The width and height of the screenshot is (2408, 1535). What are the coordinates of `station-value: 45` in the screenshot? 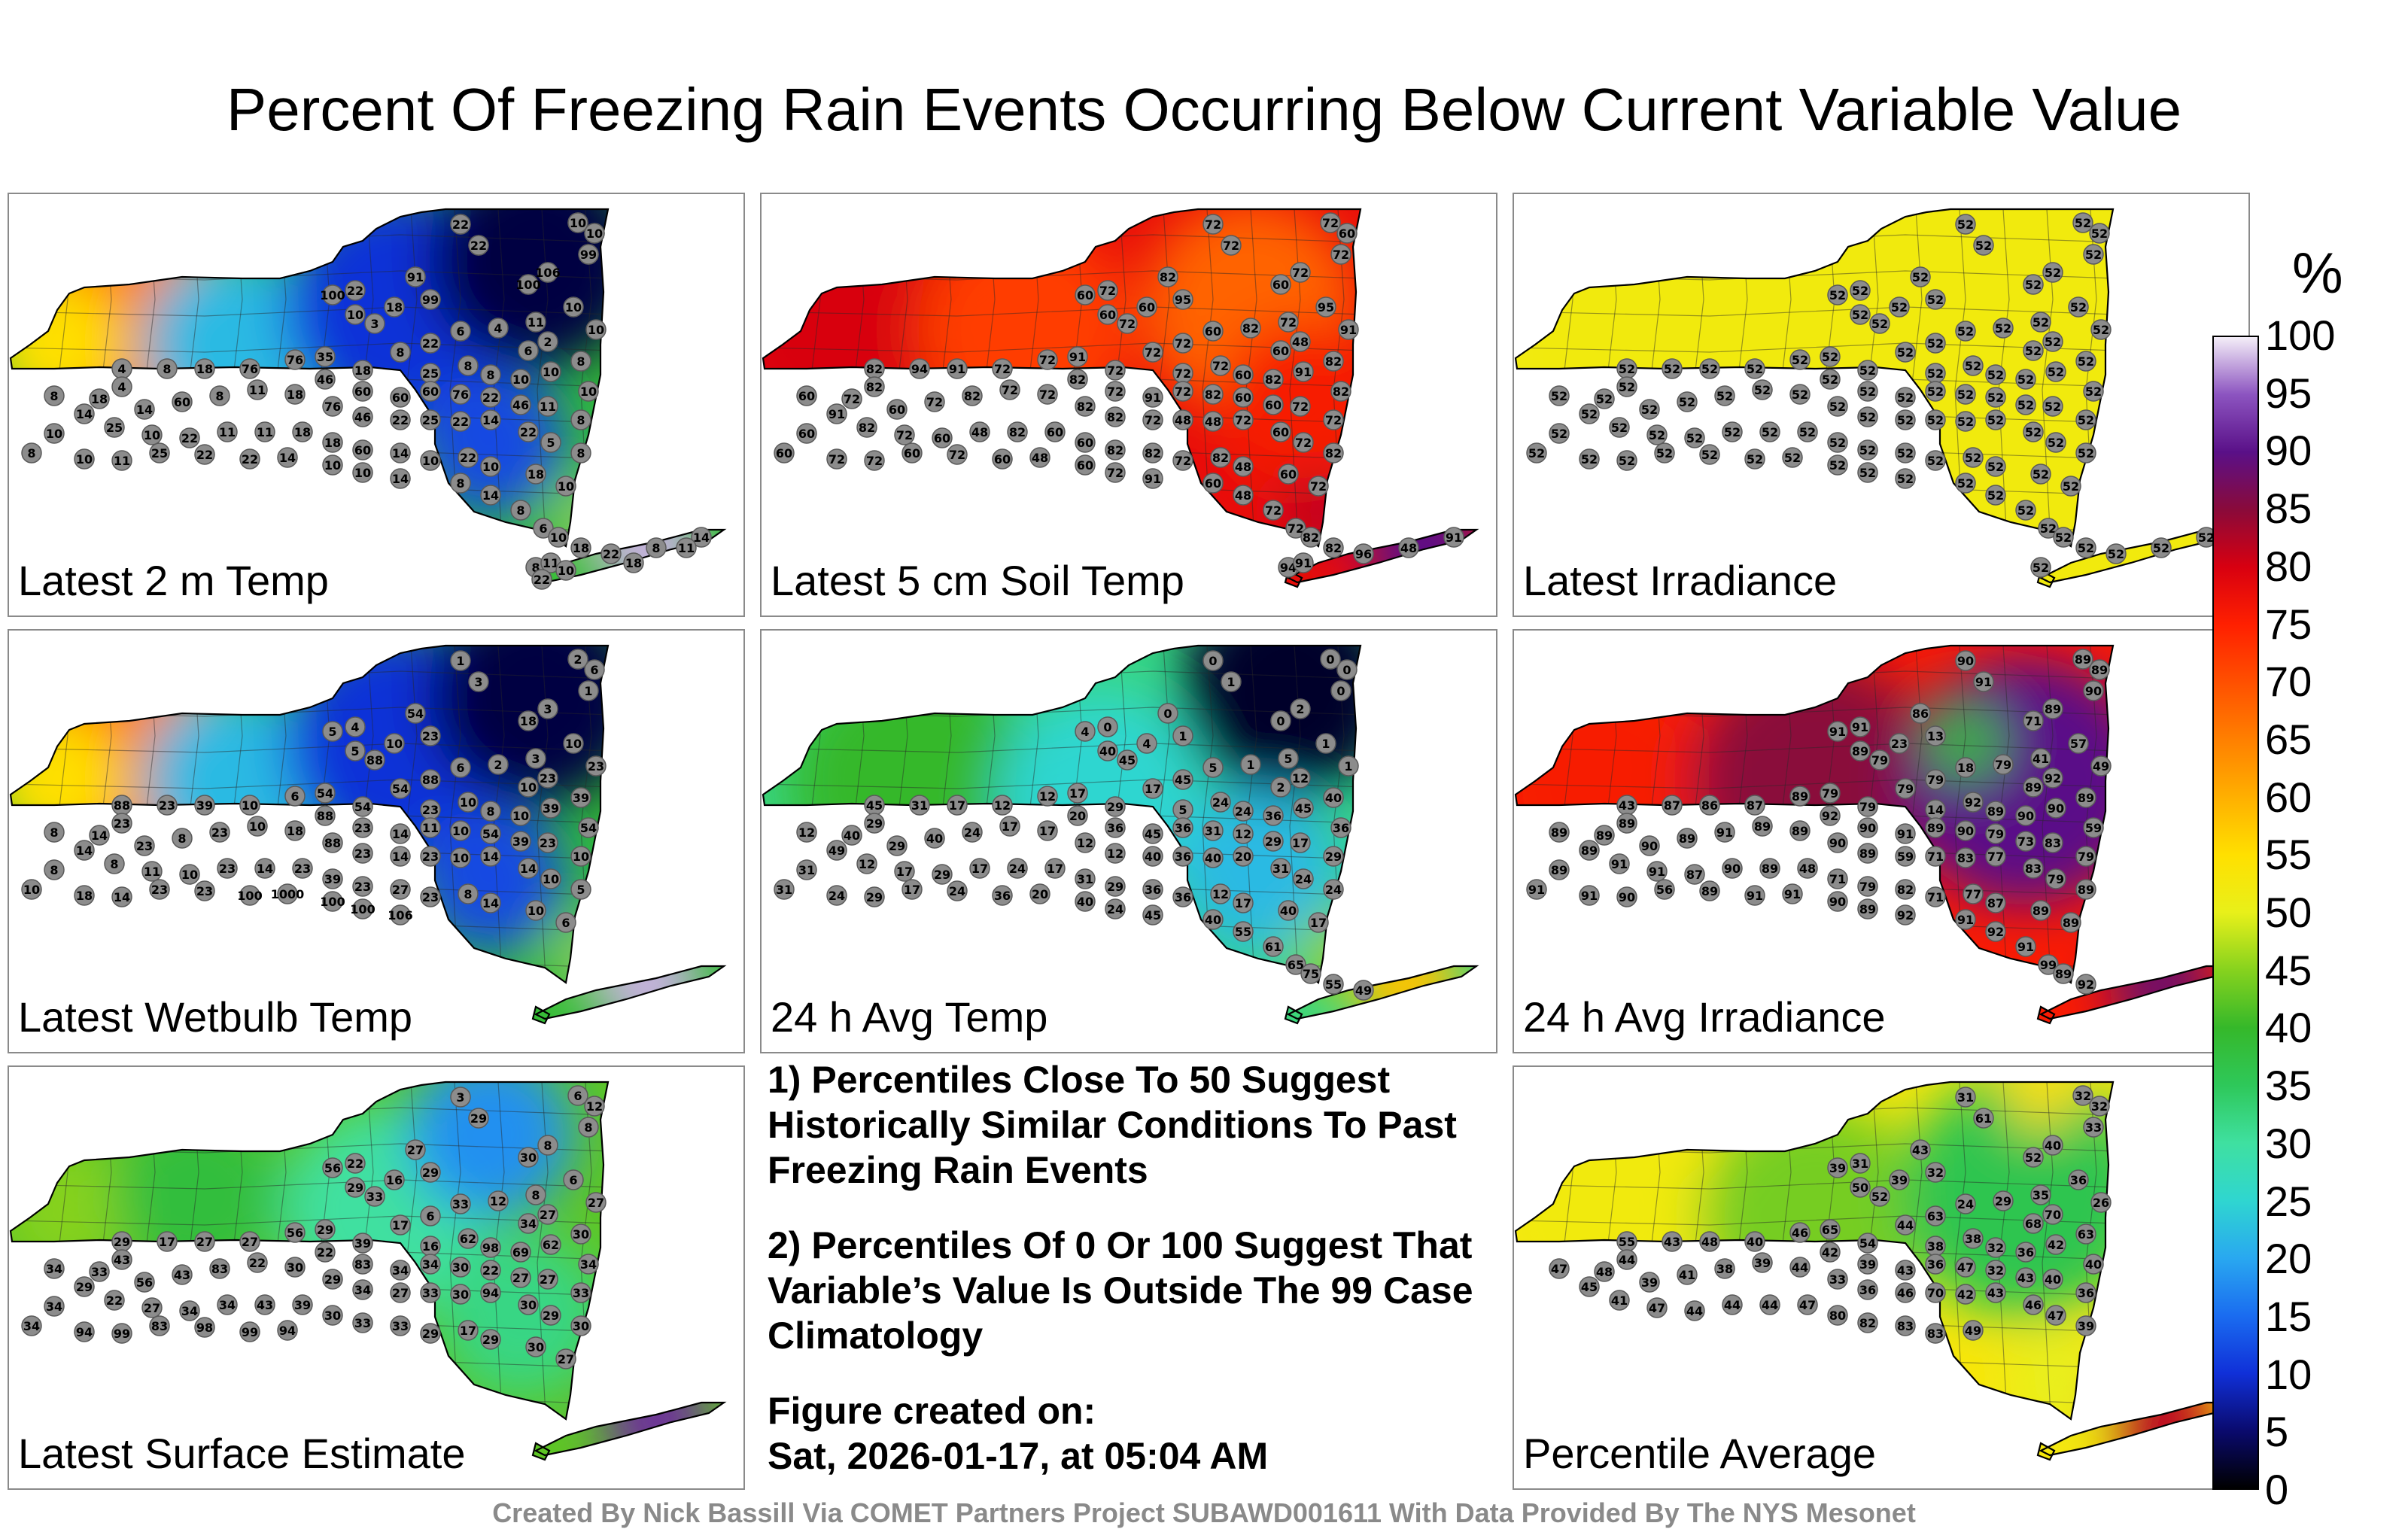 It's located at (1303, 808).